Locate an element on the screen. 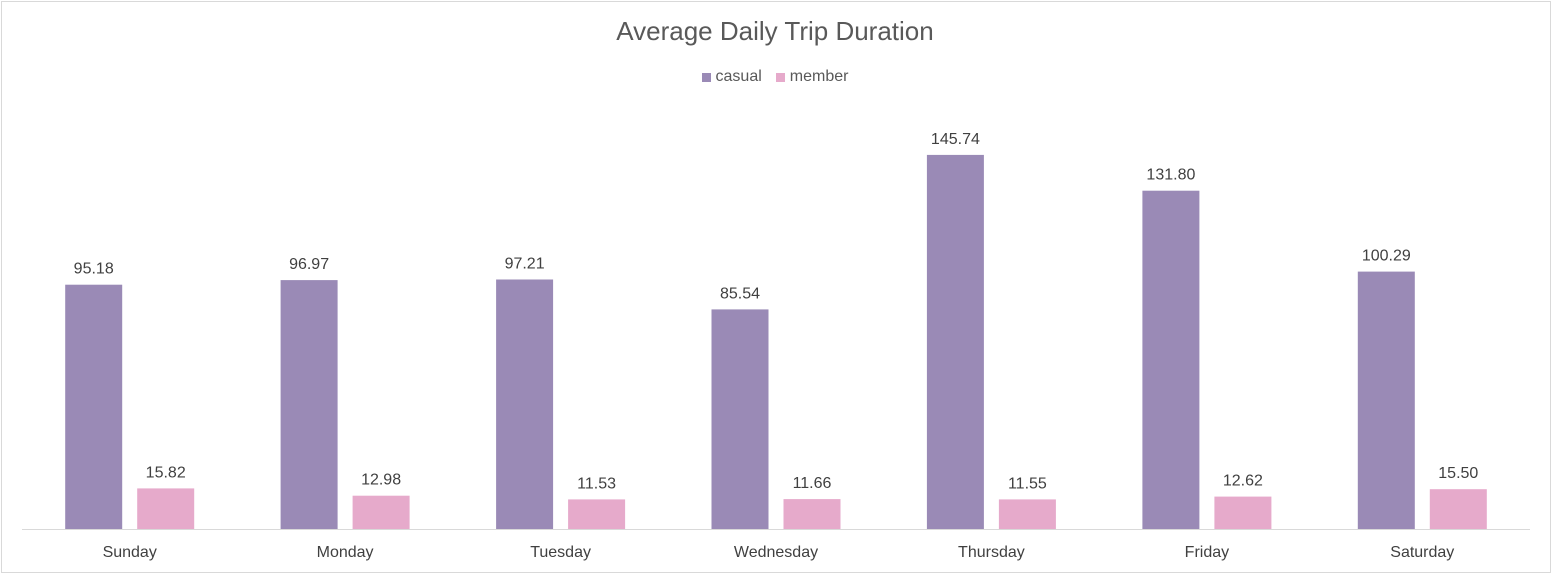  data-label-casual-friday: 131.80 is located at coordinates (1170, 175).